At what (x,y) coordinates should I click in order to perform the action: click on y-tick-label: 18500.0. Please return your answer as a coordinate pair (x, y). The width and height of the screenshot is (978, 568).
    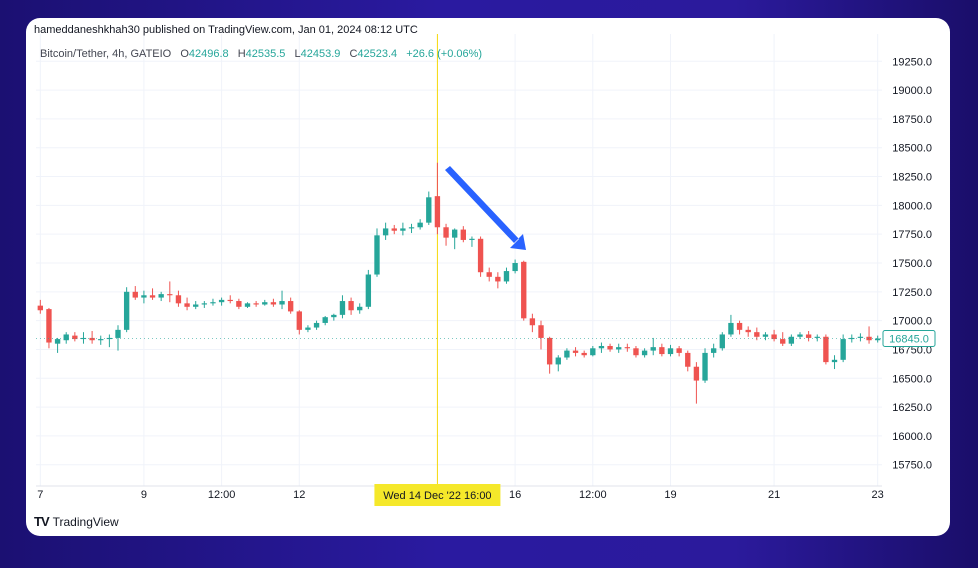
    Looking at the image, I should click on (912, 149).